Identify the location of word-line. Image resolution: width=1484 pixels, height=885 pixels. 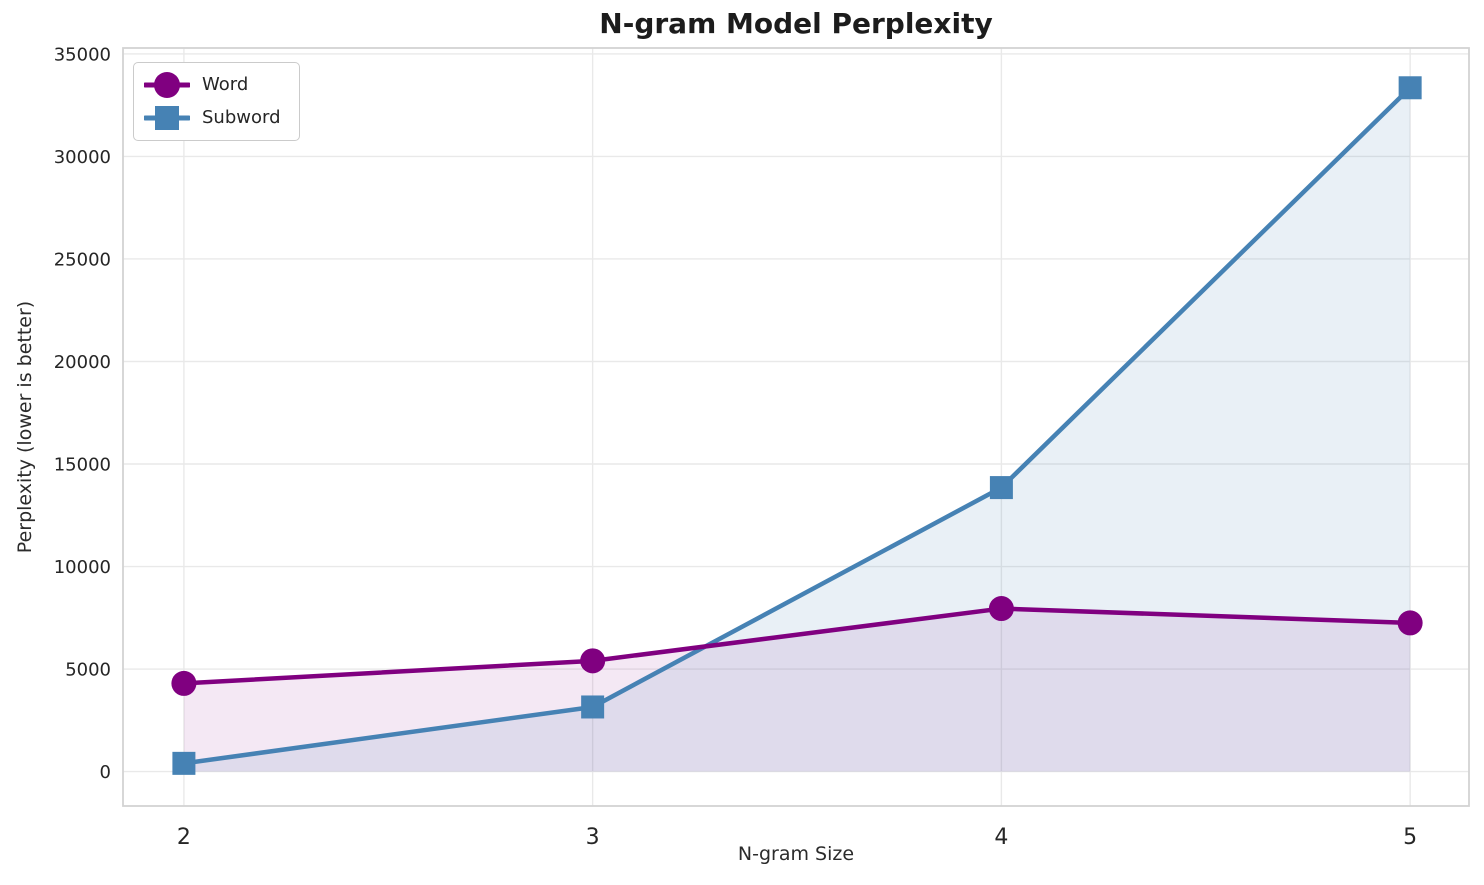
(797, 646).